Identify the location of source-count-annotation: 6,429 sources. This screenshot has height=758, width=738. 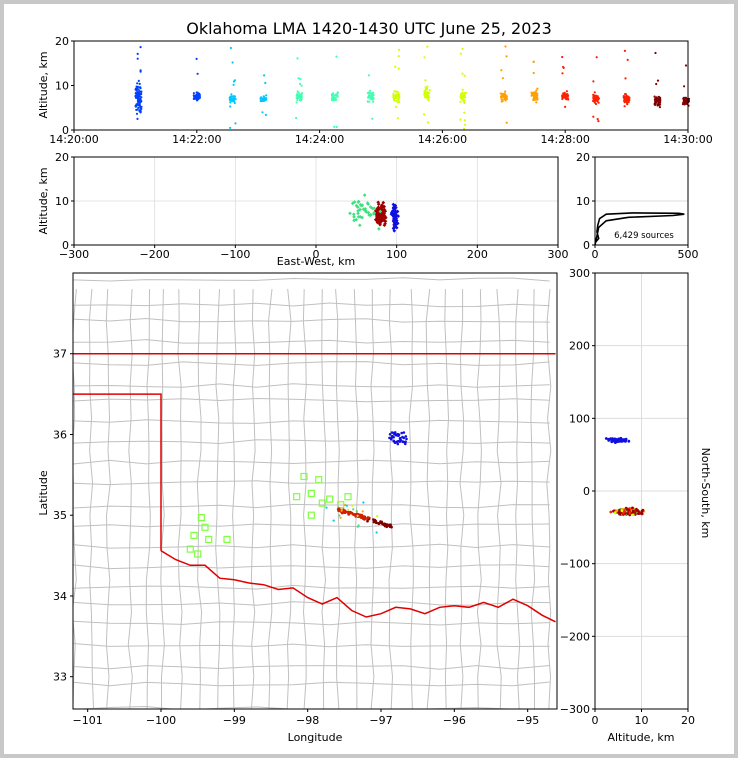
(644, 236).